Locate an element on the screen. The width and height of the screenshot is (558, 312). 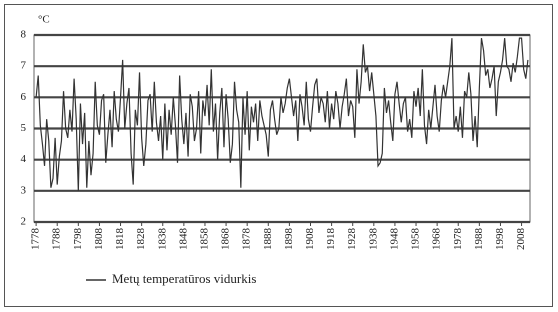
x-tick-label: 1958 is located at coordinates (416, 239).